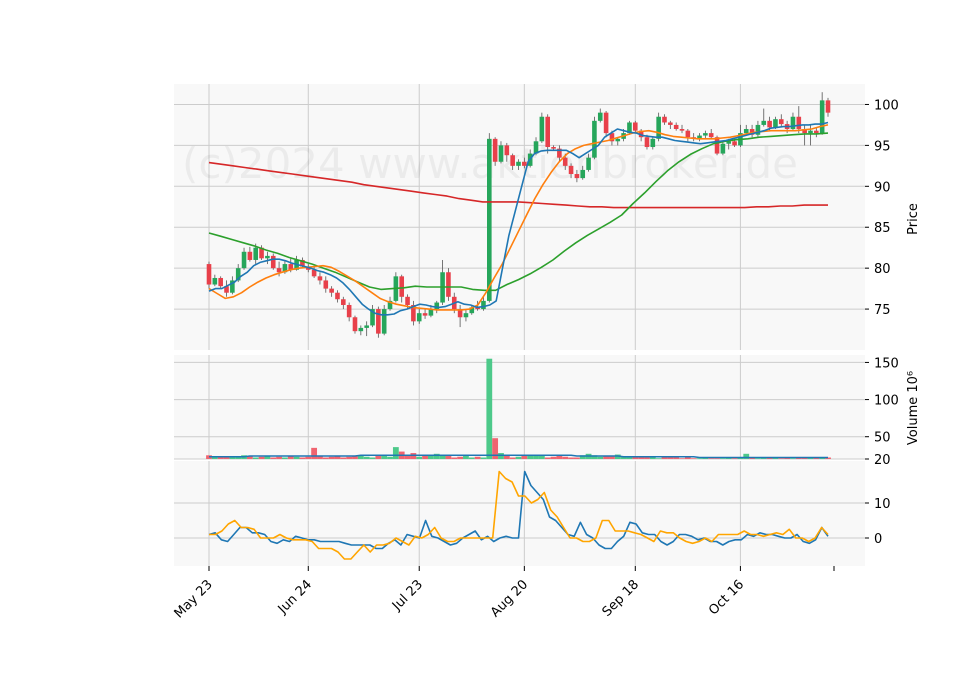 This screenshot has height=694, width=960. I want to click on price-tick-label: 75, so click(882, 310).